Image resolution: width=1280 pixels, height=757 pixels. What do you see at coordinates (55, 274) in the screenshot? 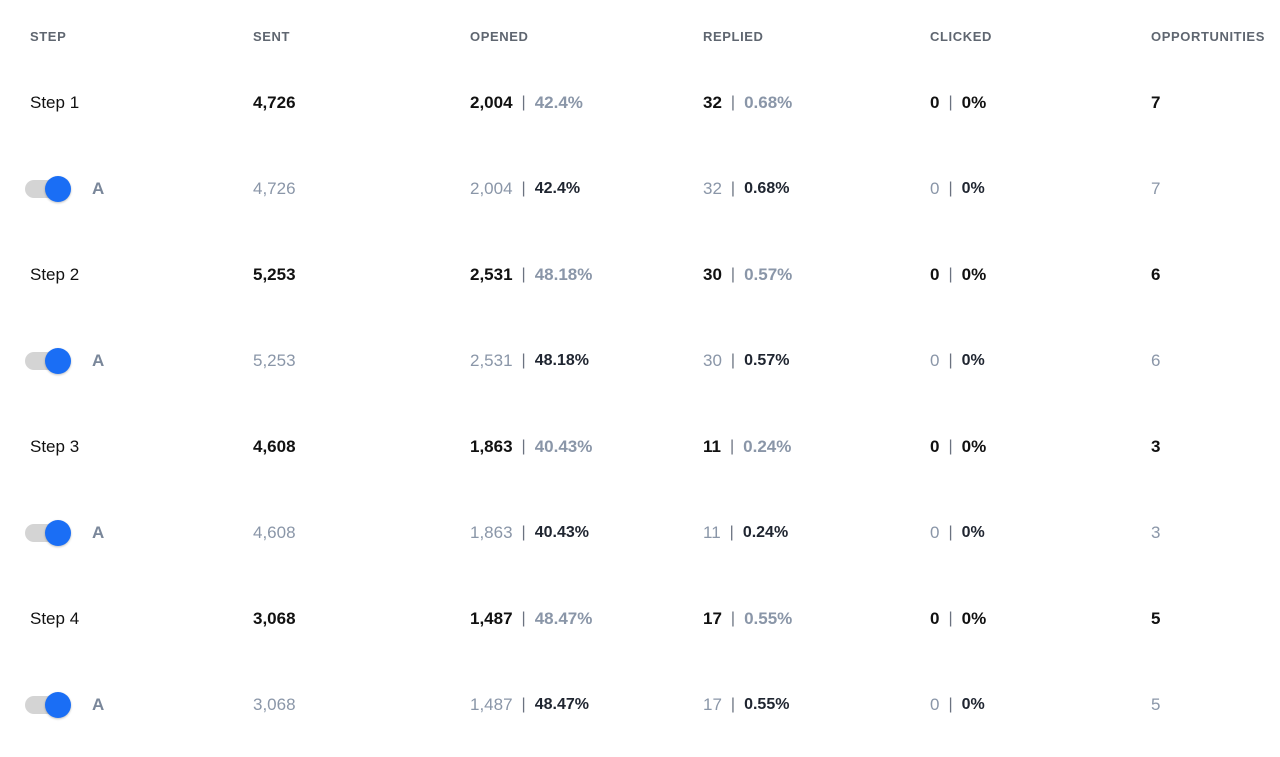
I see `step-label: Step 2` at bounding box center [55, 274].